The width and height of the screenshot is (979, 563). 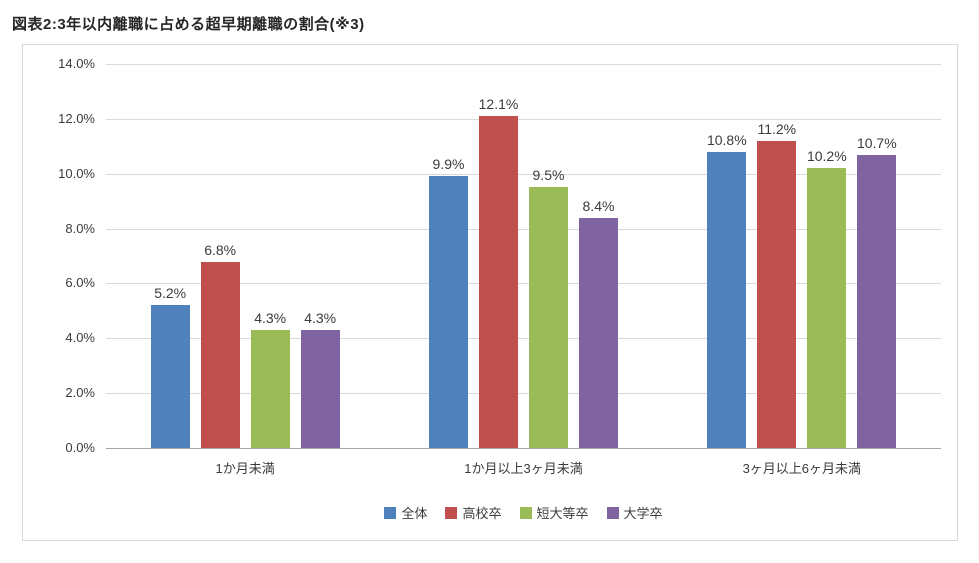 What do you see at coordinates (220, 249) in the screenshot?
I see `bar-value-label: 6.8%` at bounding box center [220, 249].